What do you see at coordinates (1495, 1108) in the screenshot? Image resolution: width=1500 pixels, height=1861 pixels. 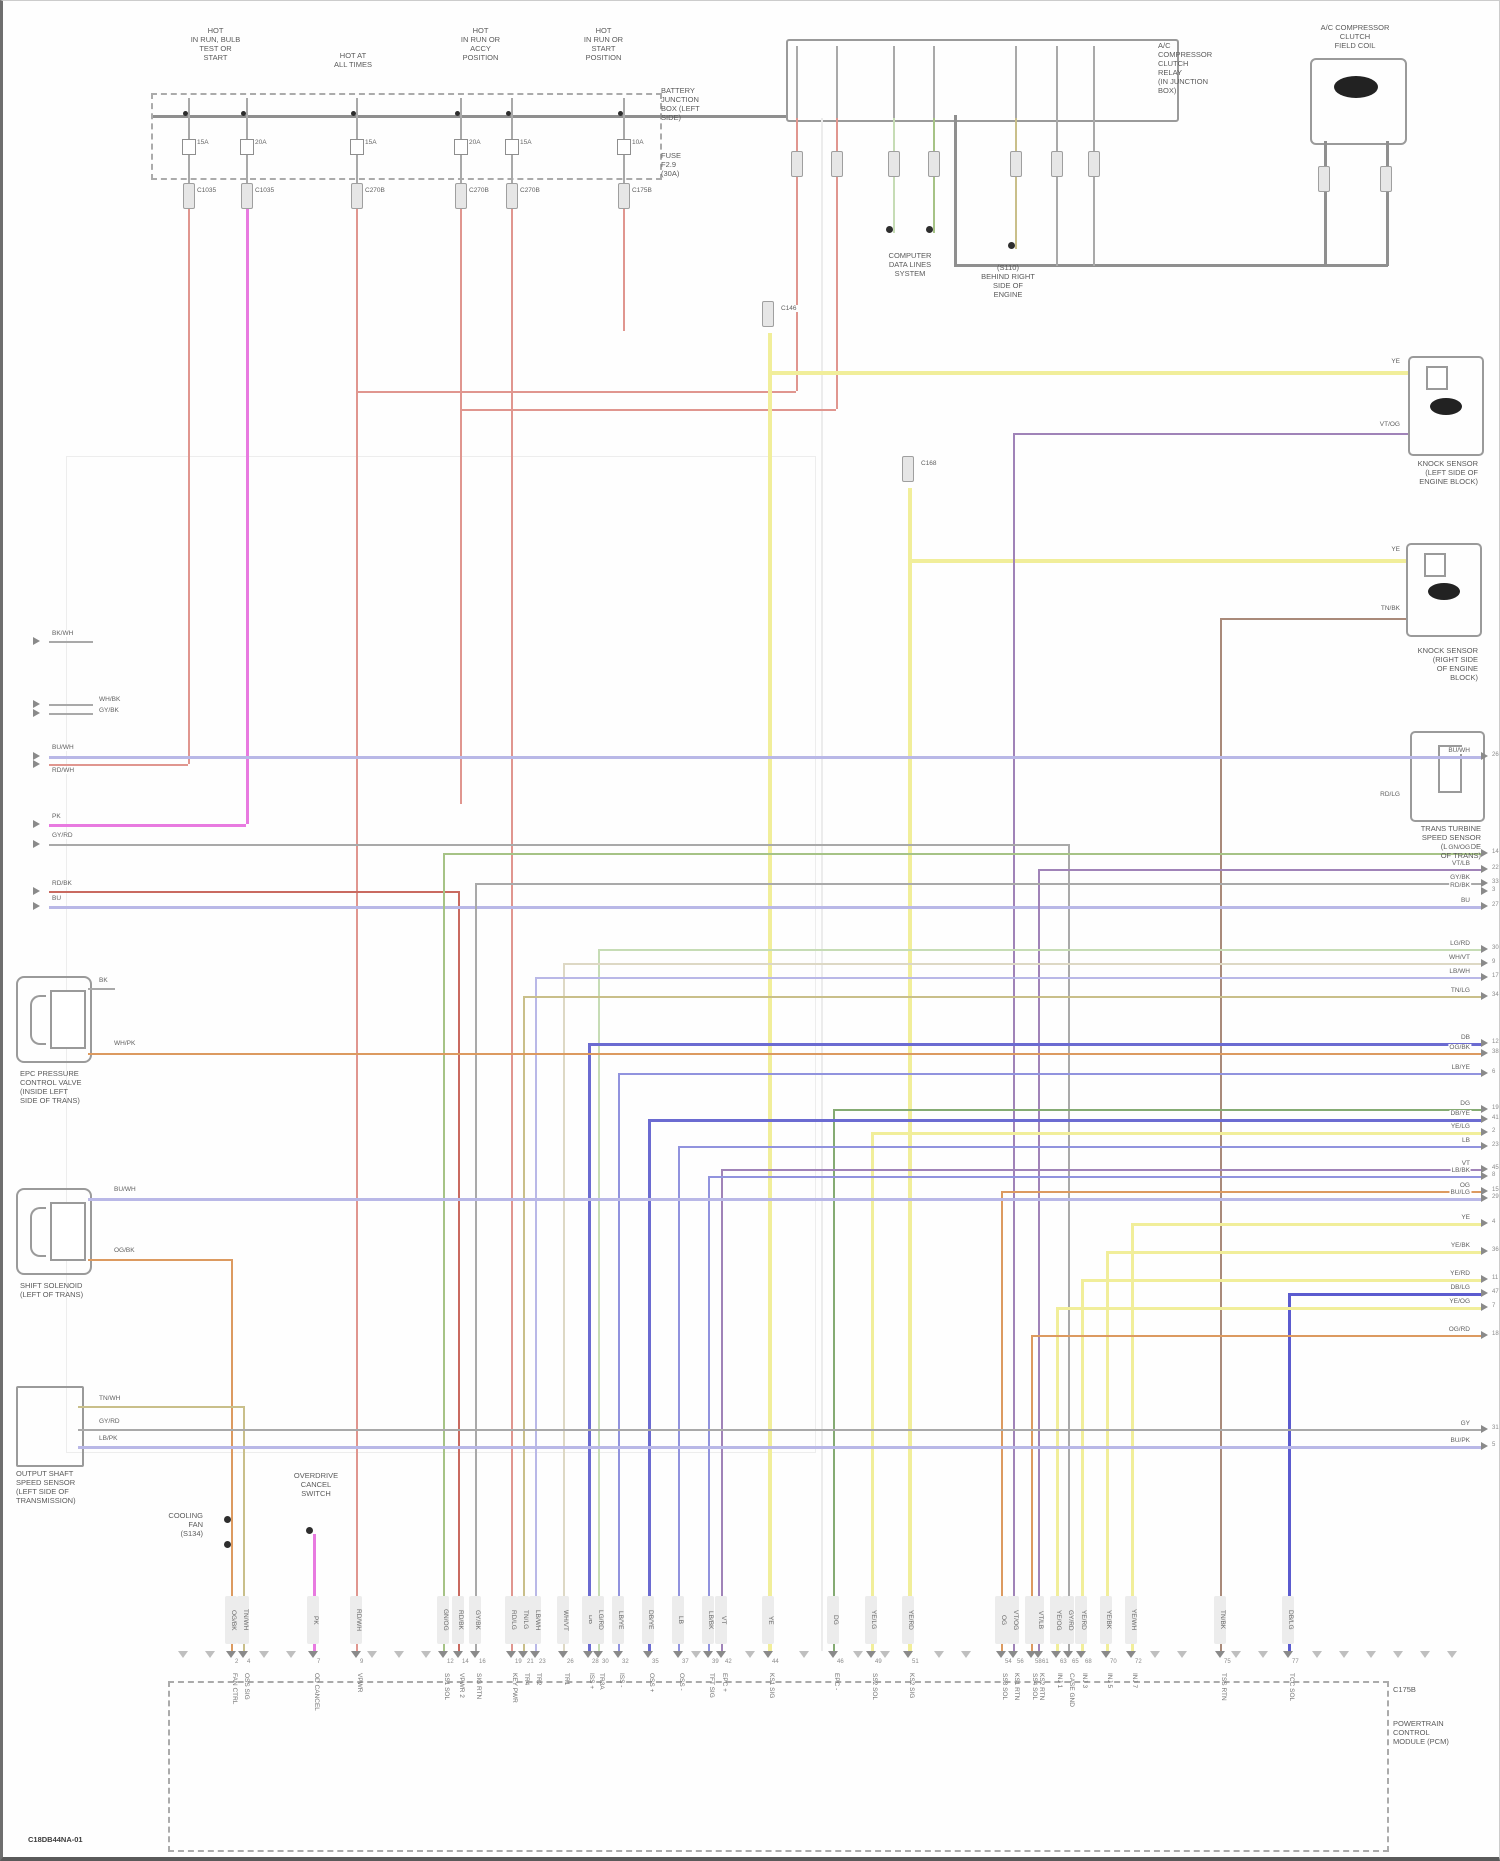 I see `right-pin-number: 19` at bounding box center [1495, 1108].